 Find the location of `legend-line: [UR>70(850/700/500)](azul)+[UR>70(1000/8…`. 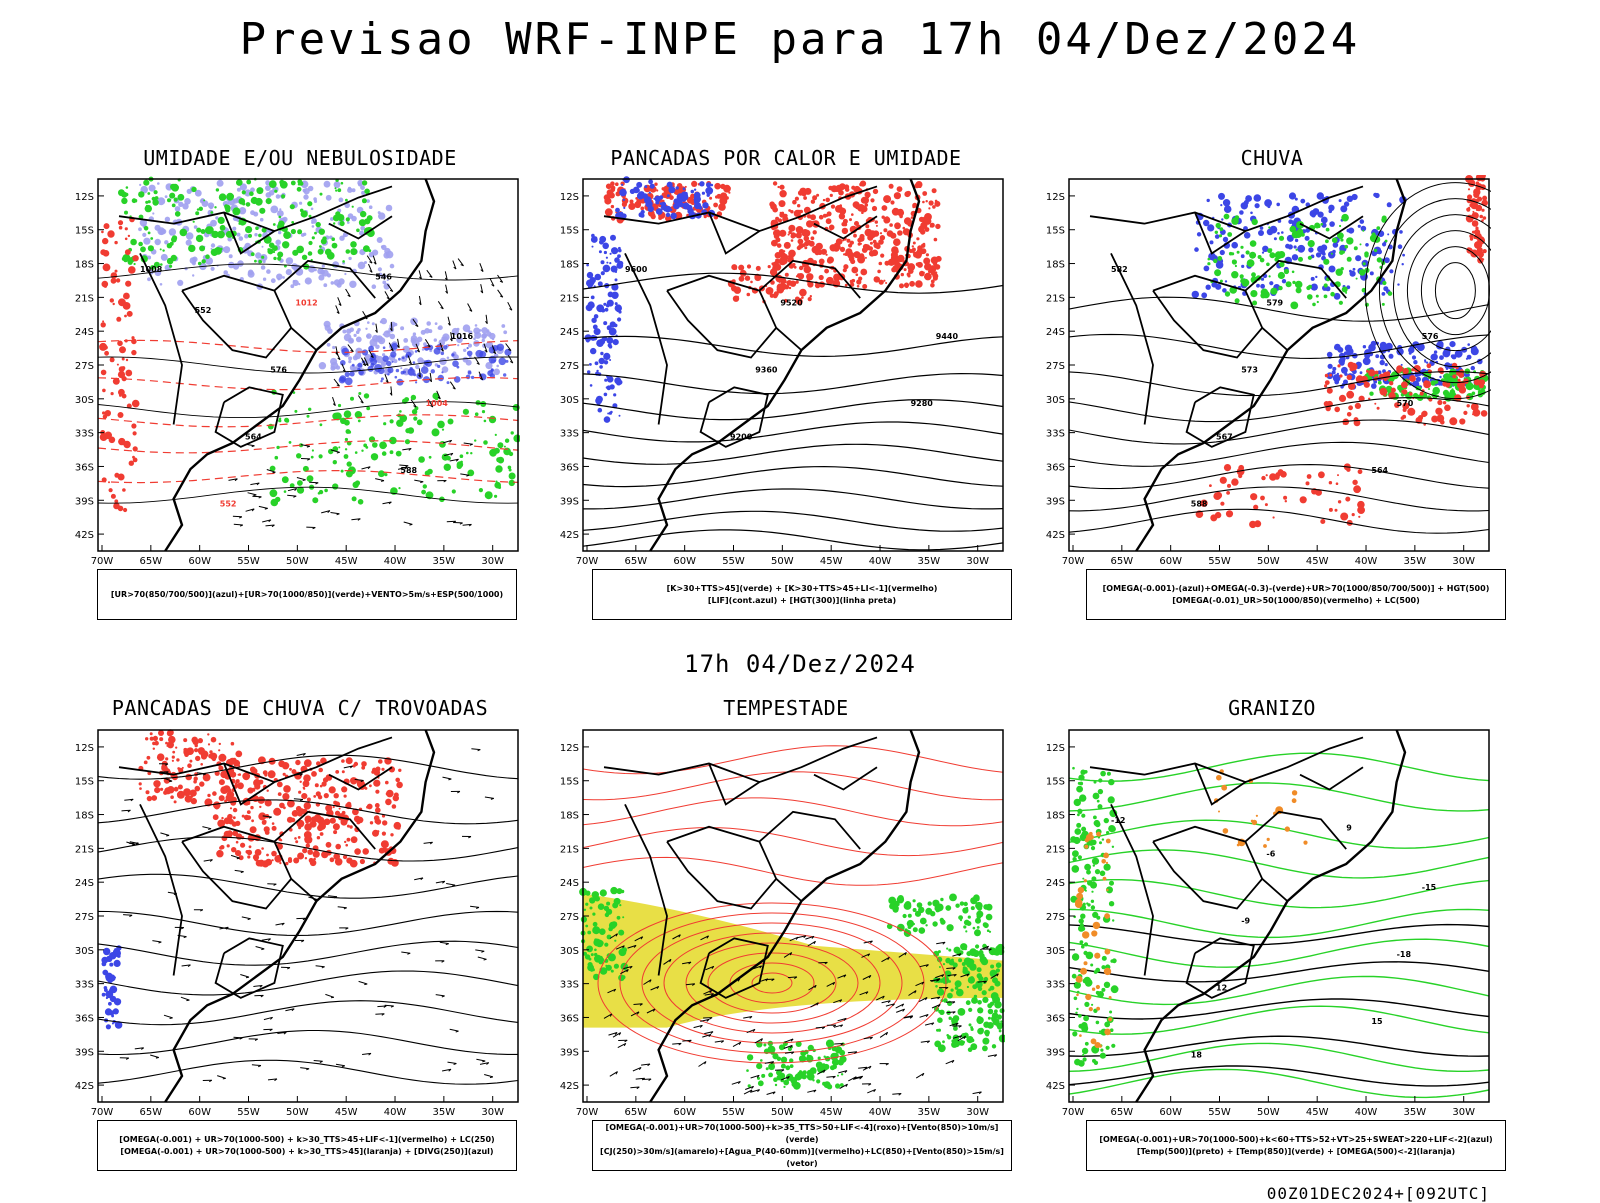

legend-line: [UR>70(850/700/500)](azul)+[UR>70(1000/8… is located at coordinates (307, 595).